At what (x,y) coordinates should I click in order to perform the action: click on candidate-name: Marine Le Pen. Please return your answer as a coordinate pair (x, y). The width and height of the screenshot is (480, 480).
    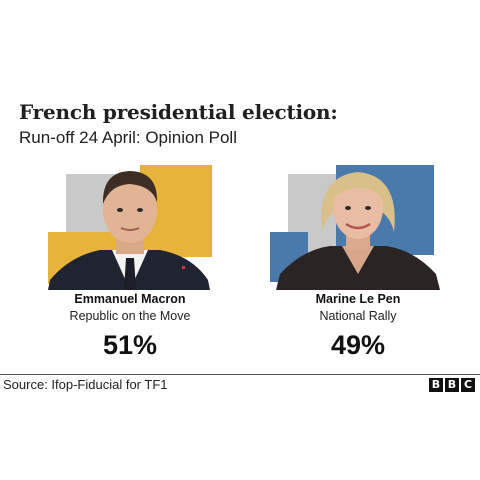
    Looking at the image, I should click on (358, 299).